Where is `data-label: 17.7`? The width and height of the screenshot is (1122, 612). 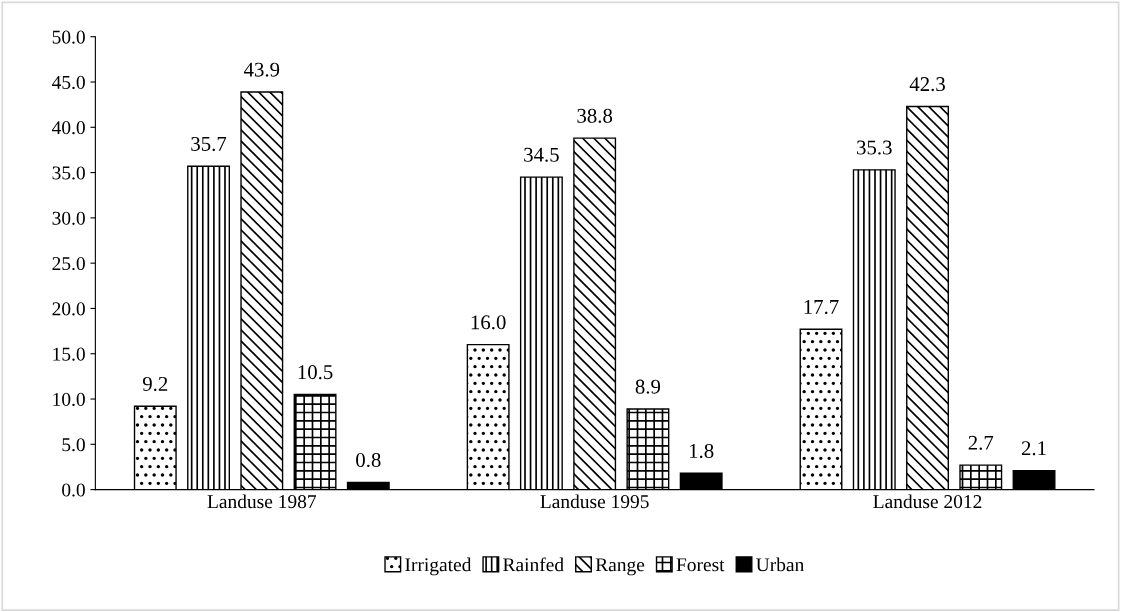 data-label: 17.7 is located at coordinates (821, 307).